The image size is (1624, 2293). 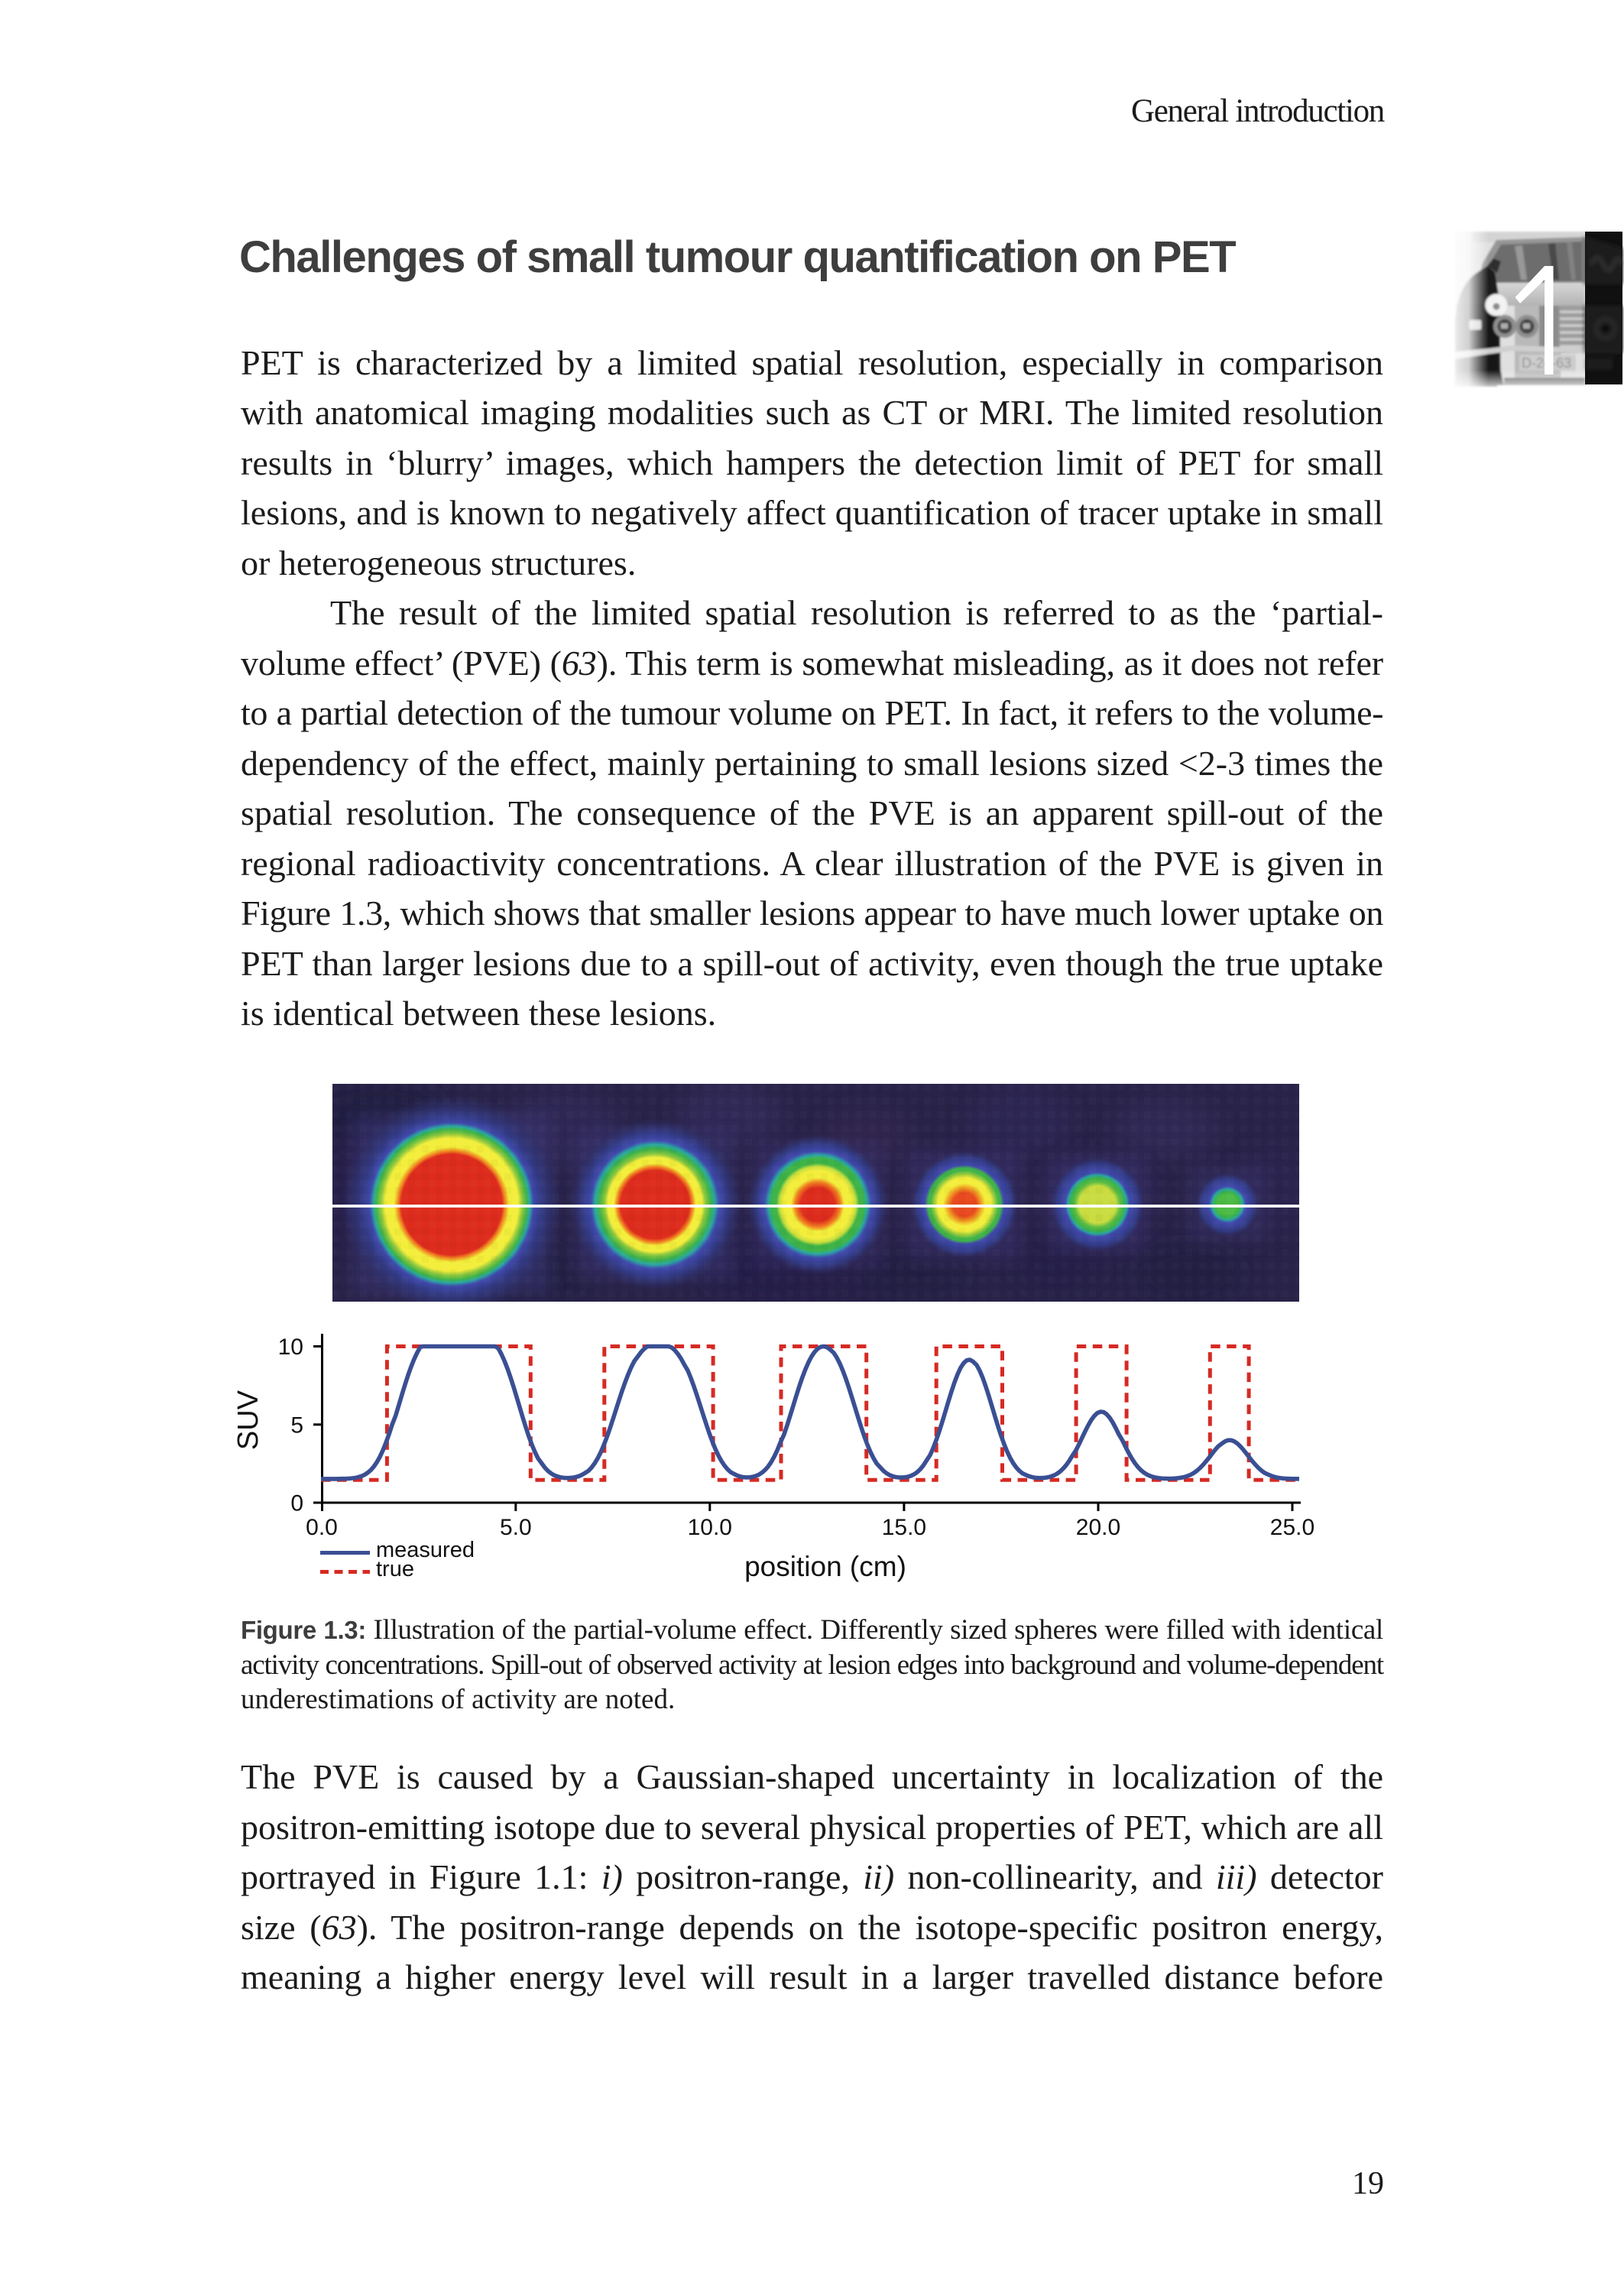 I want to click on svg-text: 0.0, so click(x=322, y=1528).